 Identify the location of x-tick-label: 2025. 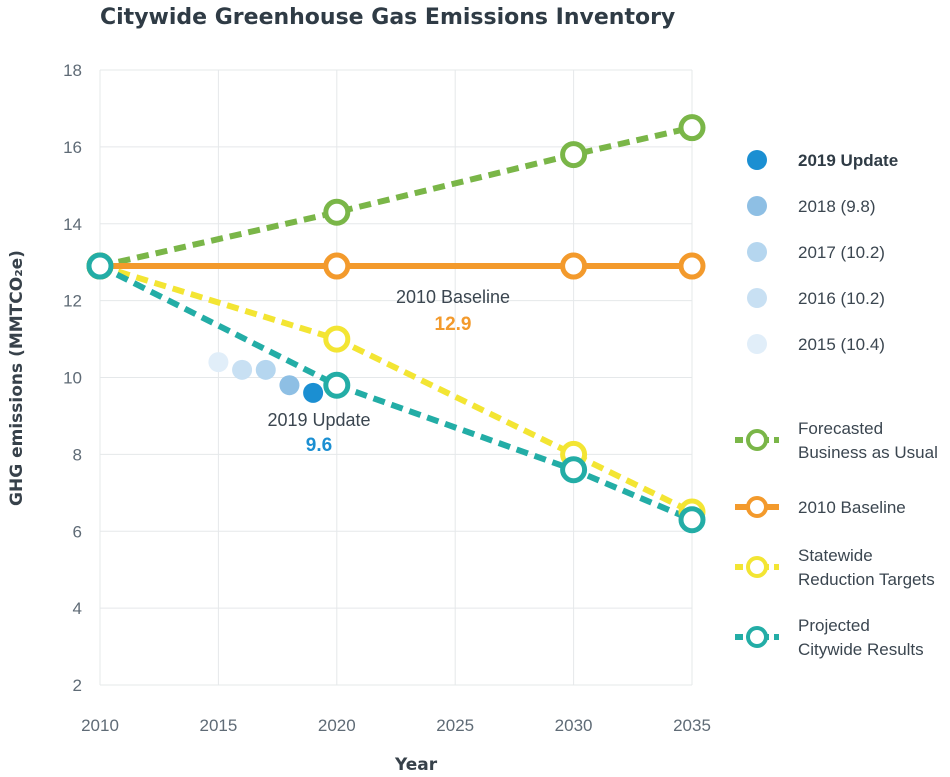
(455, 725).